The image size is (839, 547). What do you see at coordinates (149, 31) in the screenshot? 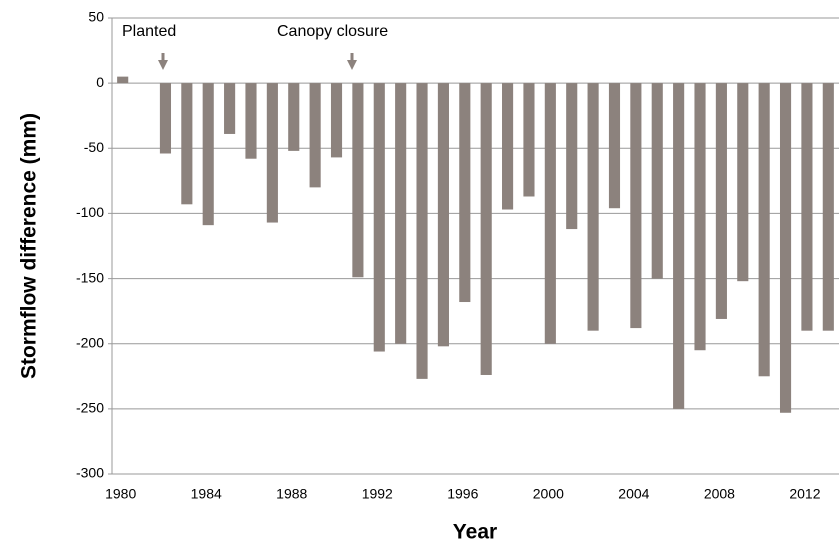
I see `annotation: Planted` at bounding box center [149, 31].